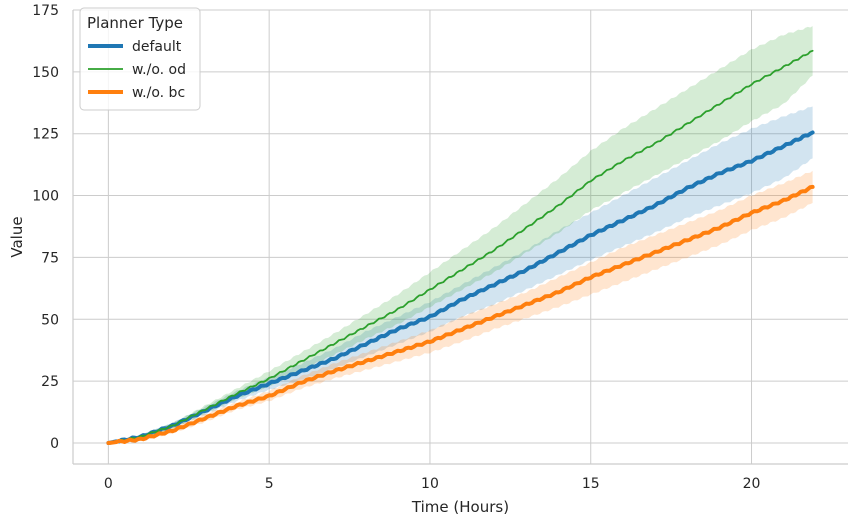  I want to click on x-tick-label-4: 20, so click(752, 484).